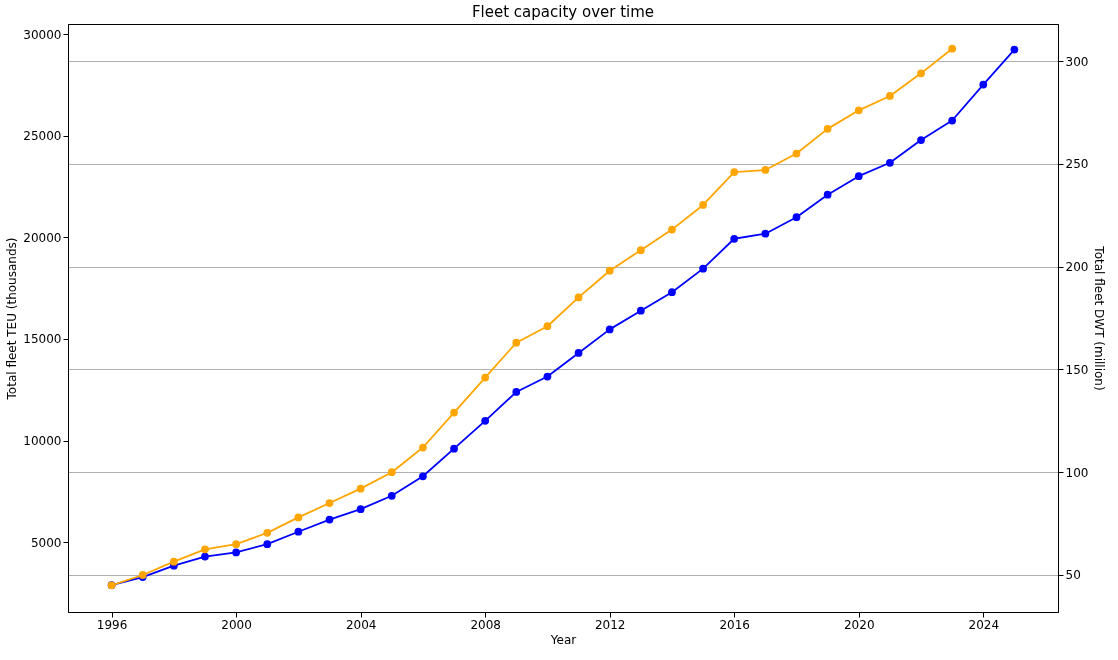 Image resolution: width=1118 pixels, height=660 pixels. I want to click on y-tick-label: 20000, so click(42, 237).